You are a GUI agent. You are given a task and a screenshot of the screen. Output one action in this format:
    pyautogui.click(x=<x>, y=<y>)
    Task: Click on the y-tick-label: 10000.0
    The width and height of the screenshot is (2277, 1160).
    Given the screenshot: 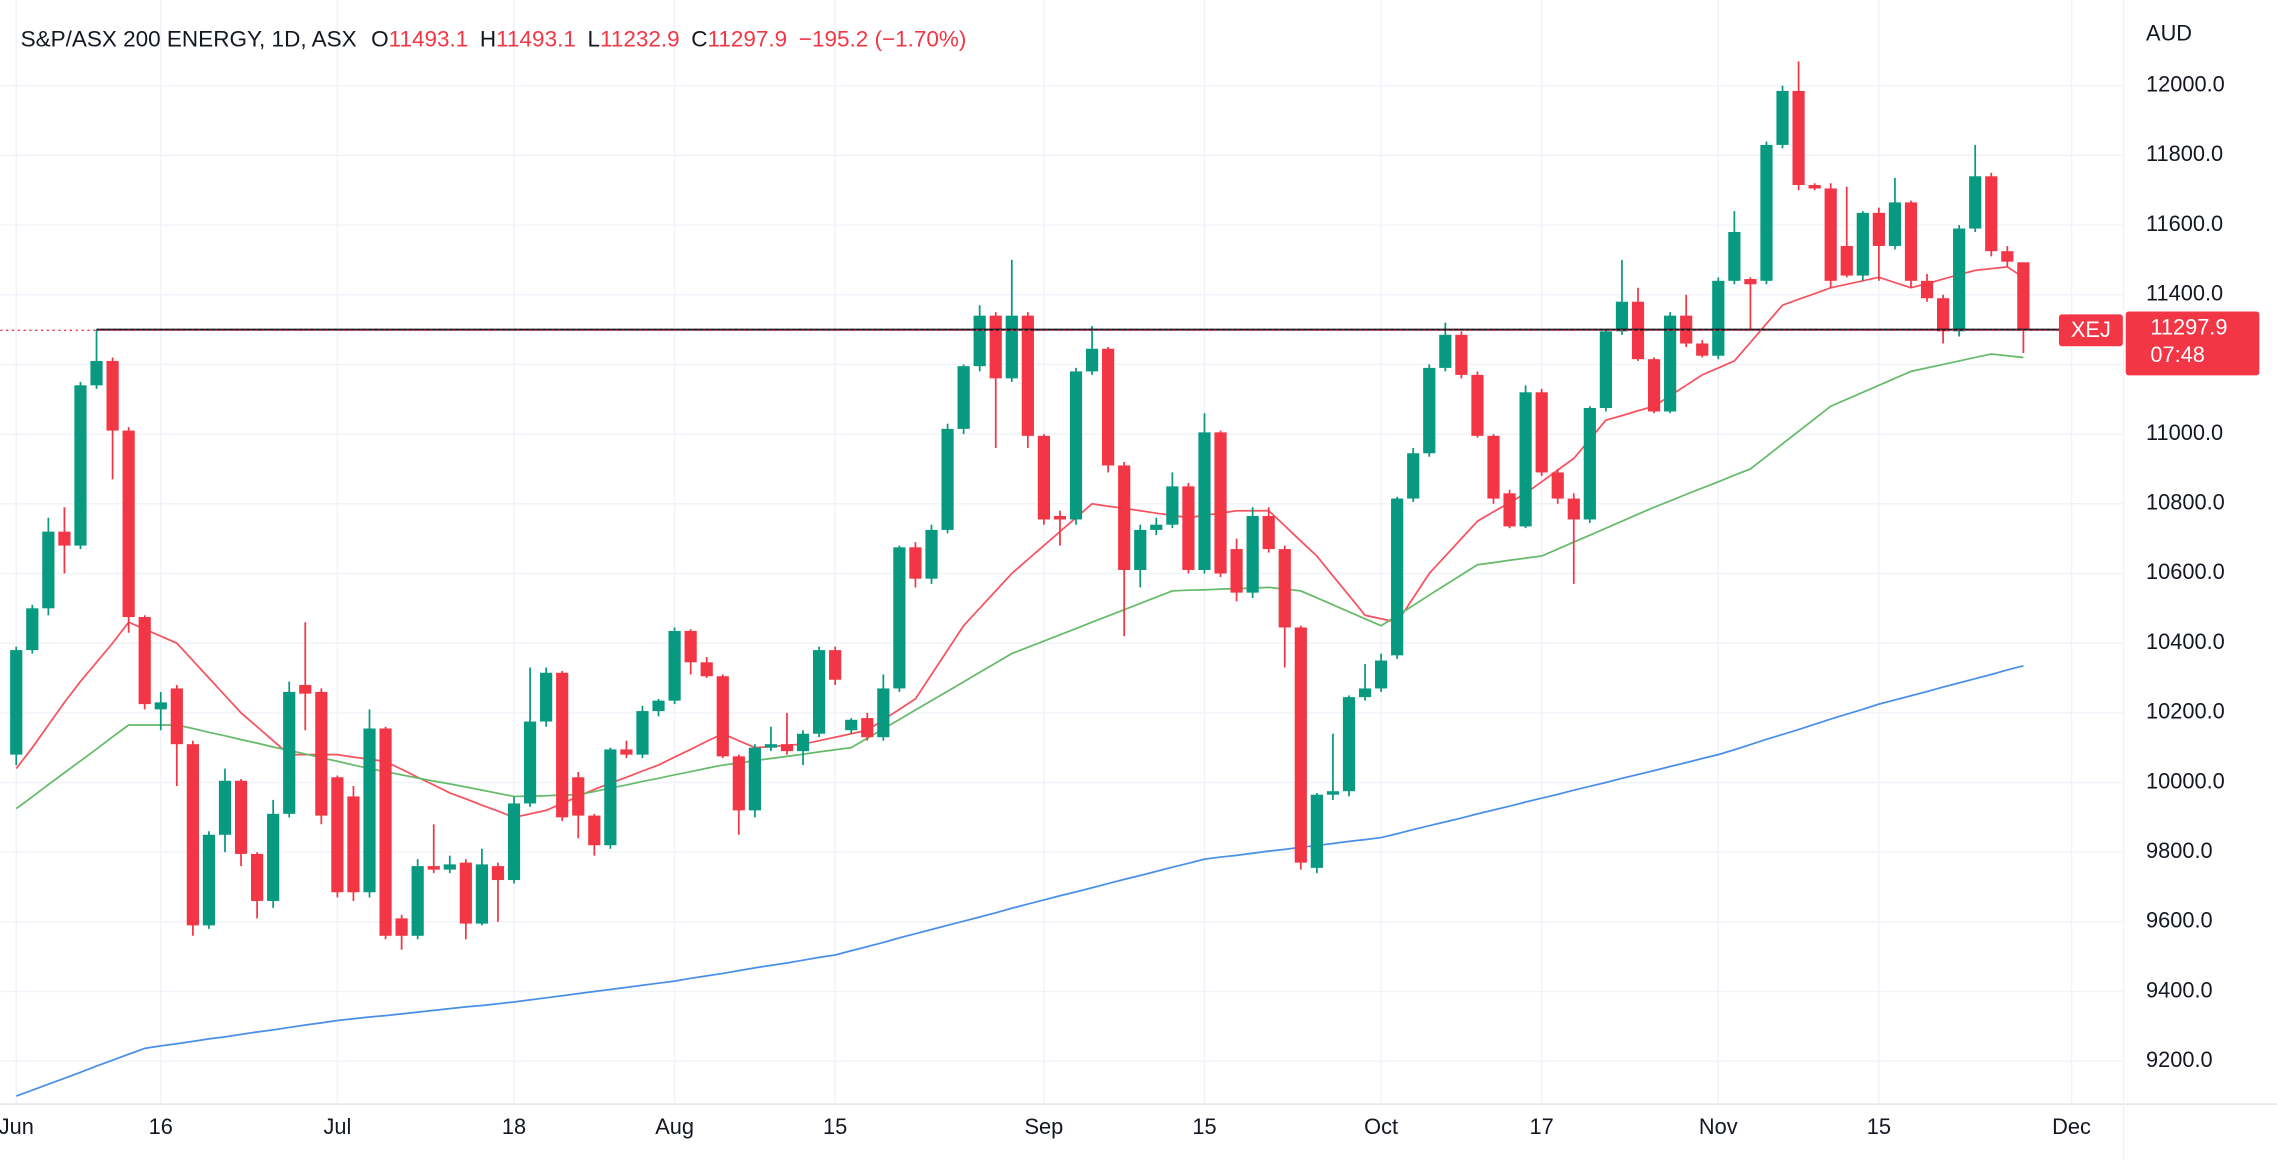 What is the action you would take?
    pyautogui.click(x=2185, y=780)
    